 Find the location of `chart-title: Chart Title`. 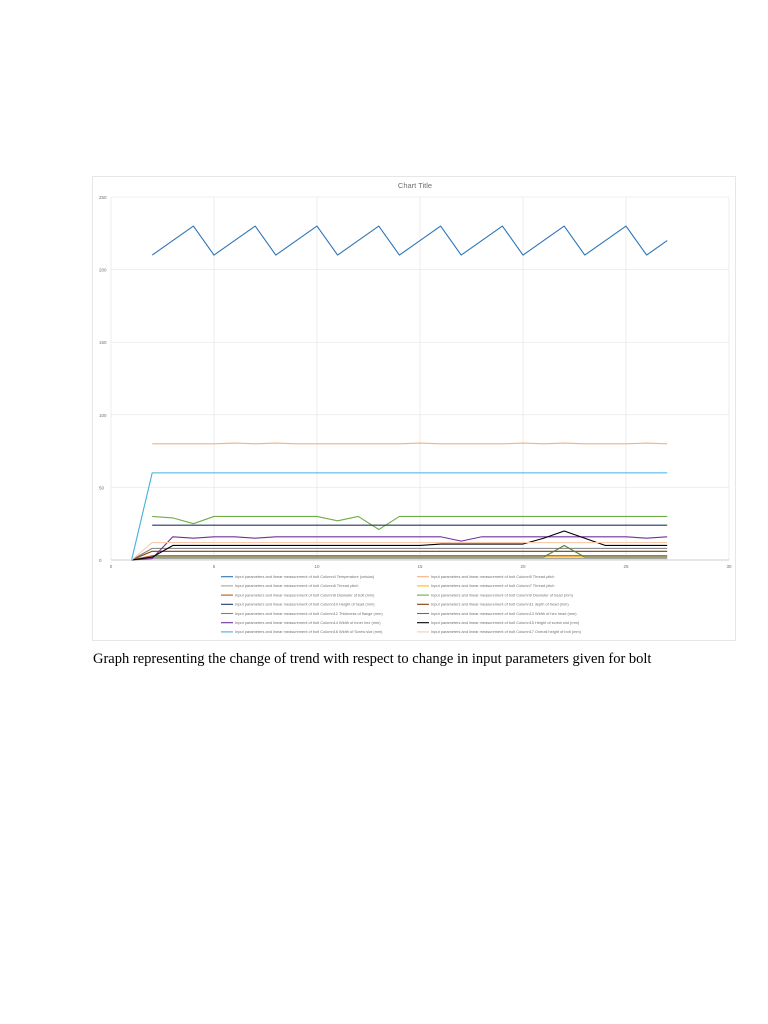

chart-title: Chart Title is located at coordinates (415, 185).